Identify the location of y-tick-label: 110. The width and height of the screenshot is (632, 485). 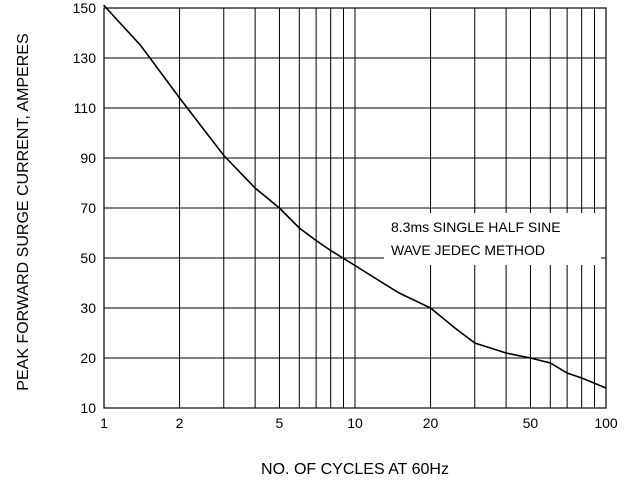
(85, 108).